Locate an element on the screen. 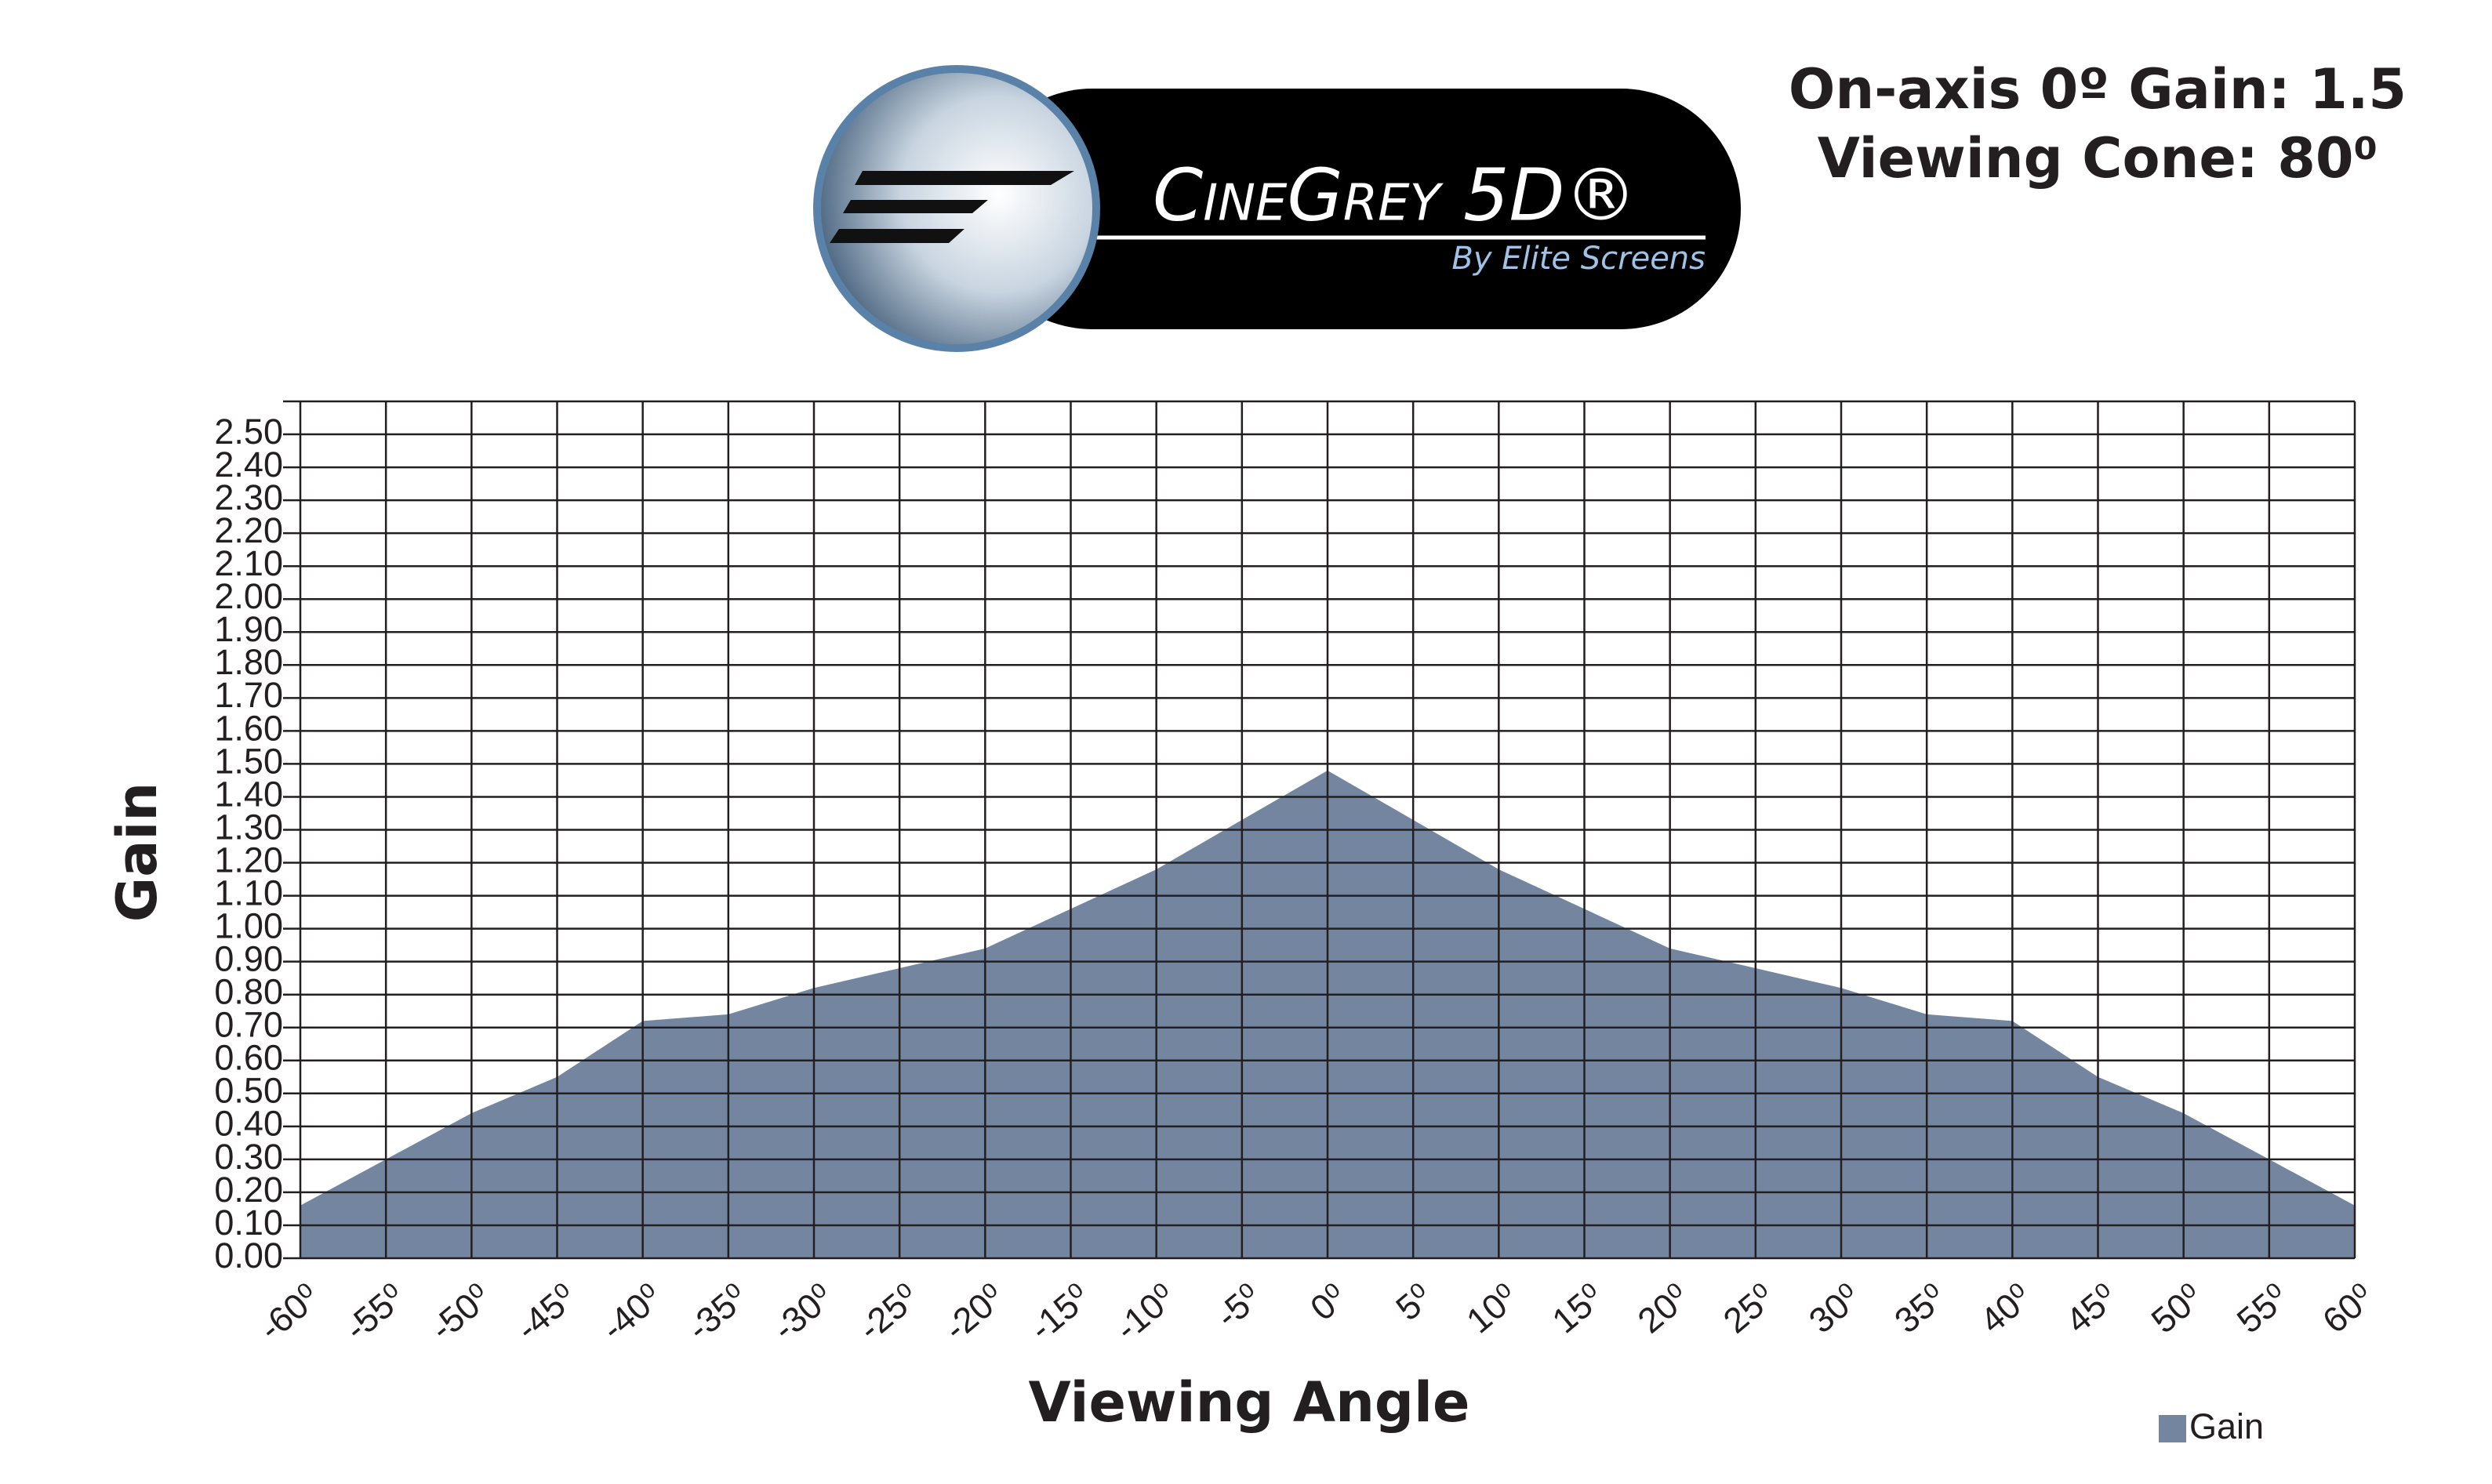  y-tick-label: 1.20 is located at coordinates (248, 860).